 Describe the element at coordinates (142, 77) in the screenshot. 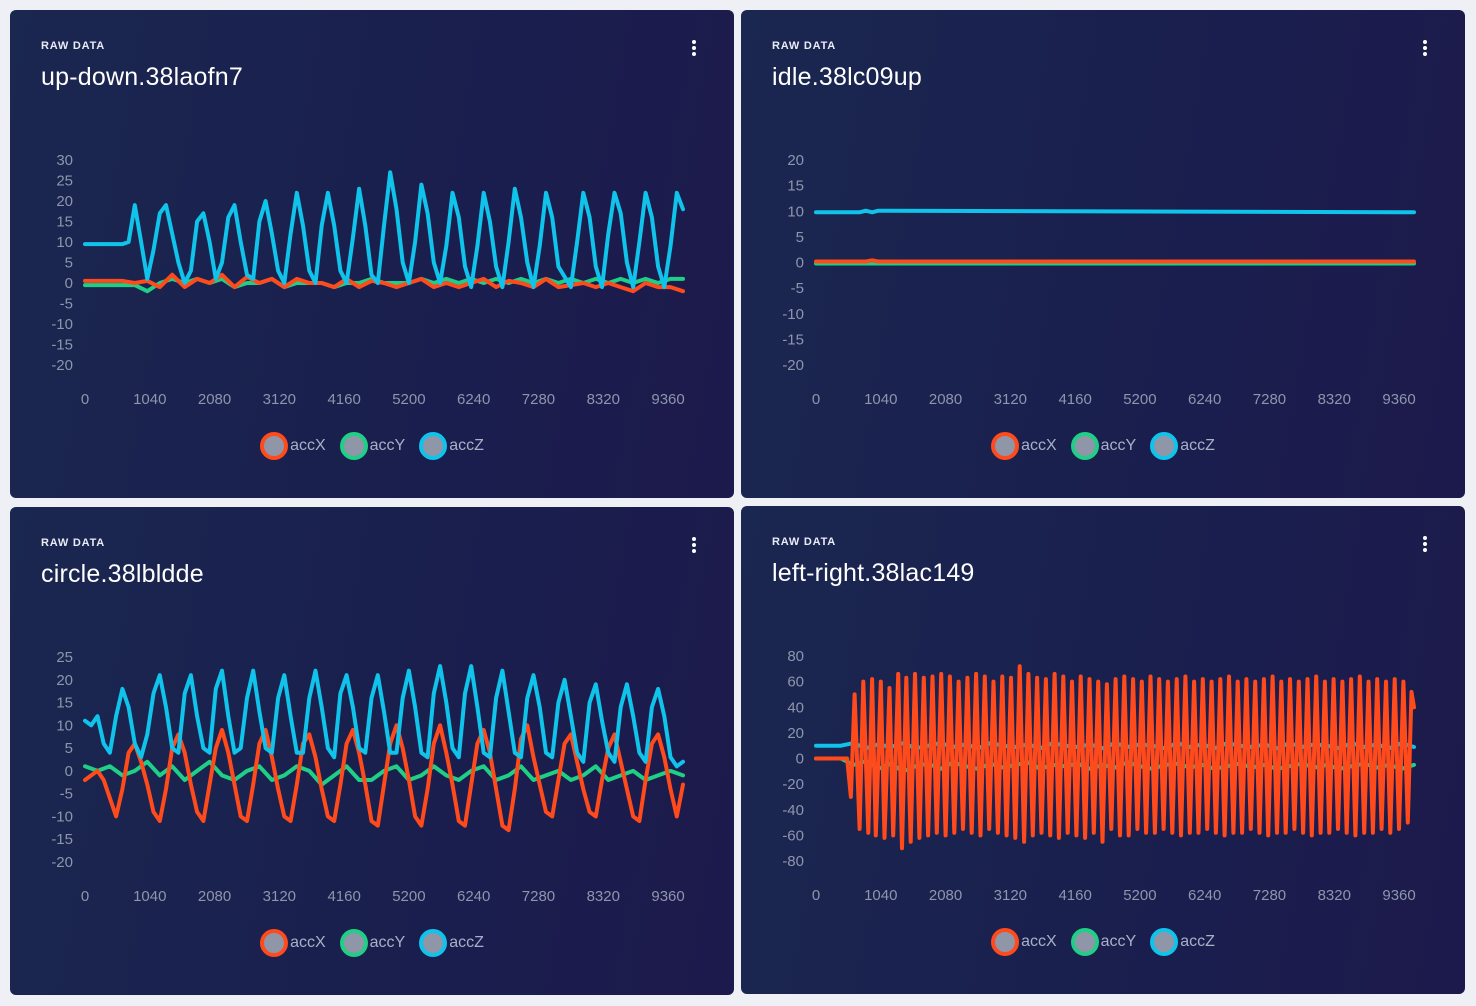

I see `card-title: up-down.38laofn7` at that location.